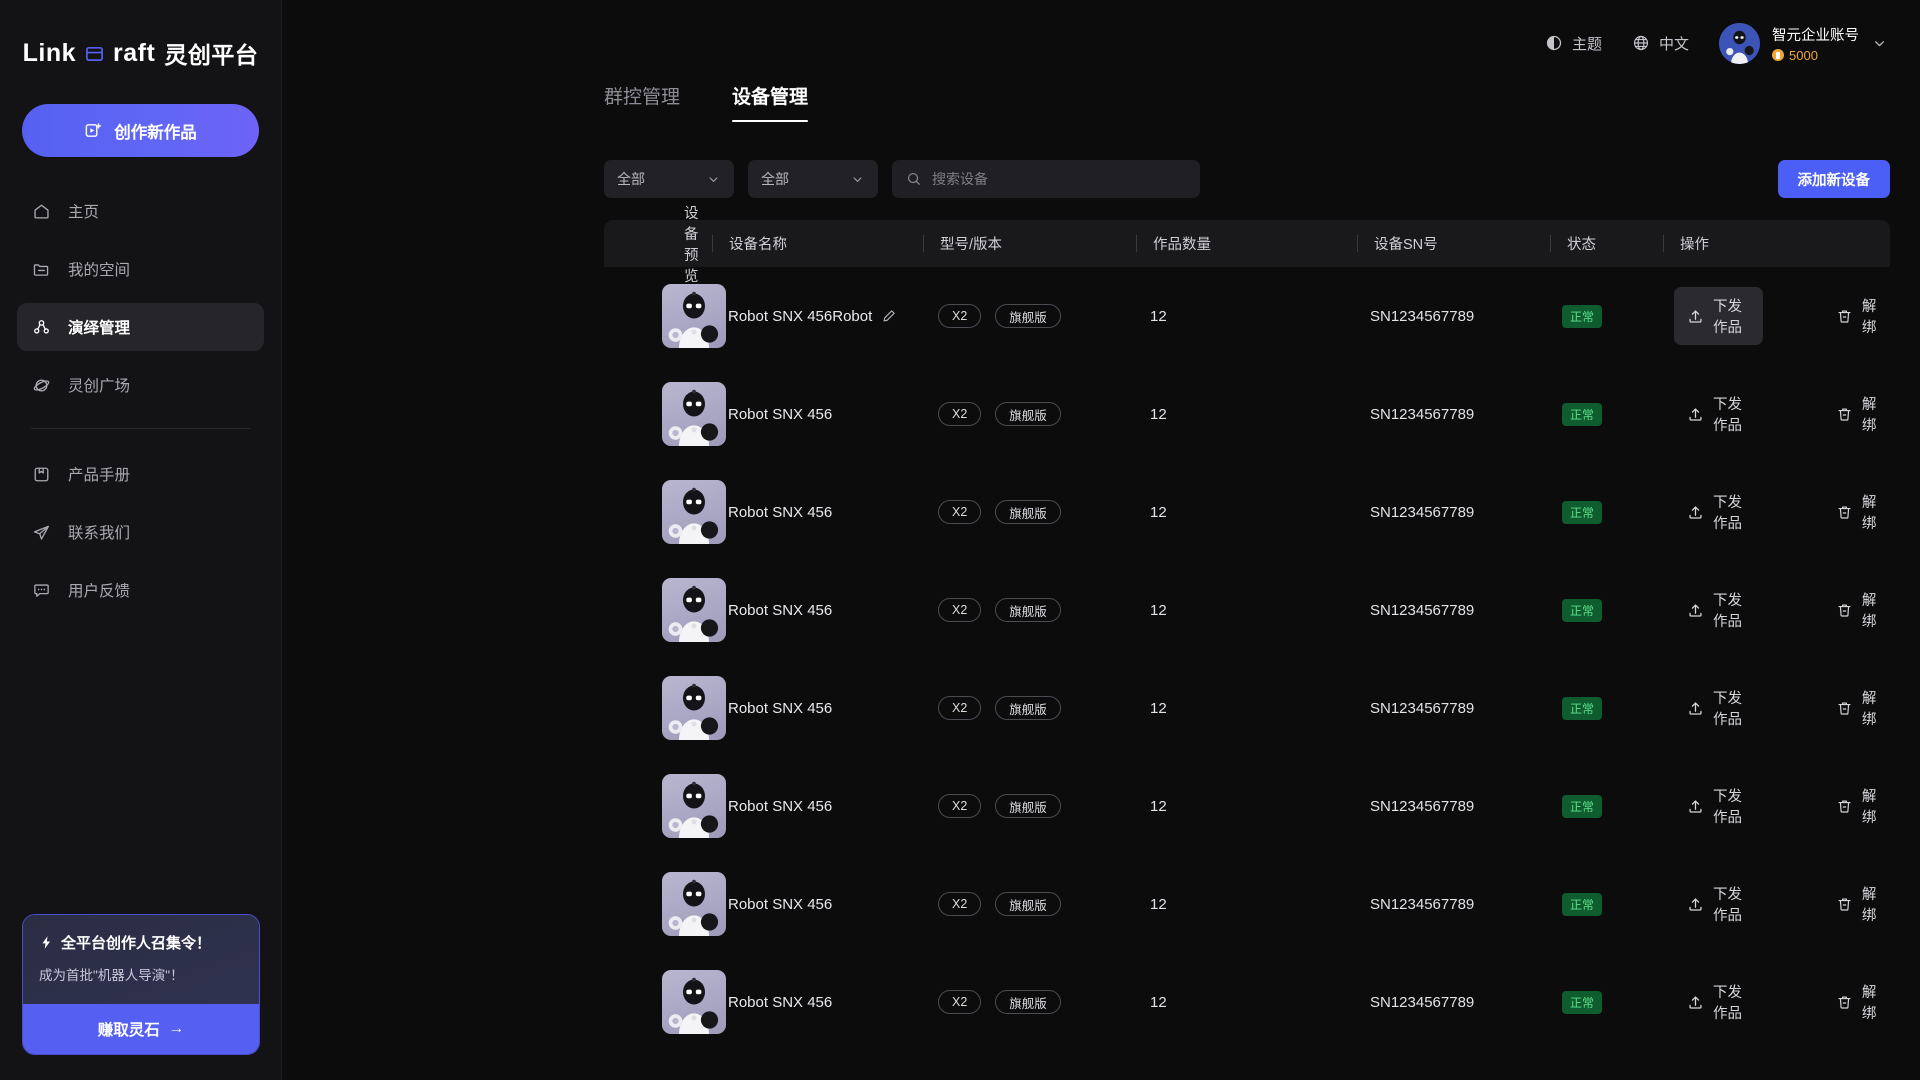  I want to click on filter-bar: 全部 全部 添加新设备, so click(1101, 160).